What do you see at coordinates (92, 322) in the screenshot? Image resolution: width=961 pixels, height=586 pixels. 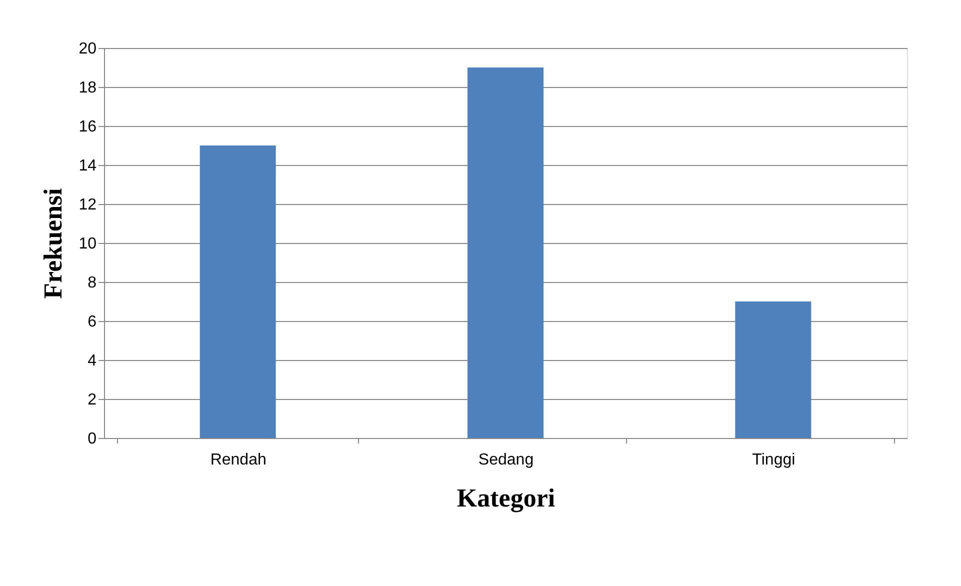 I see `y-tick-label: 6` at bounding box center [92, 322].